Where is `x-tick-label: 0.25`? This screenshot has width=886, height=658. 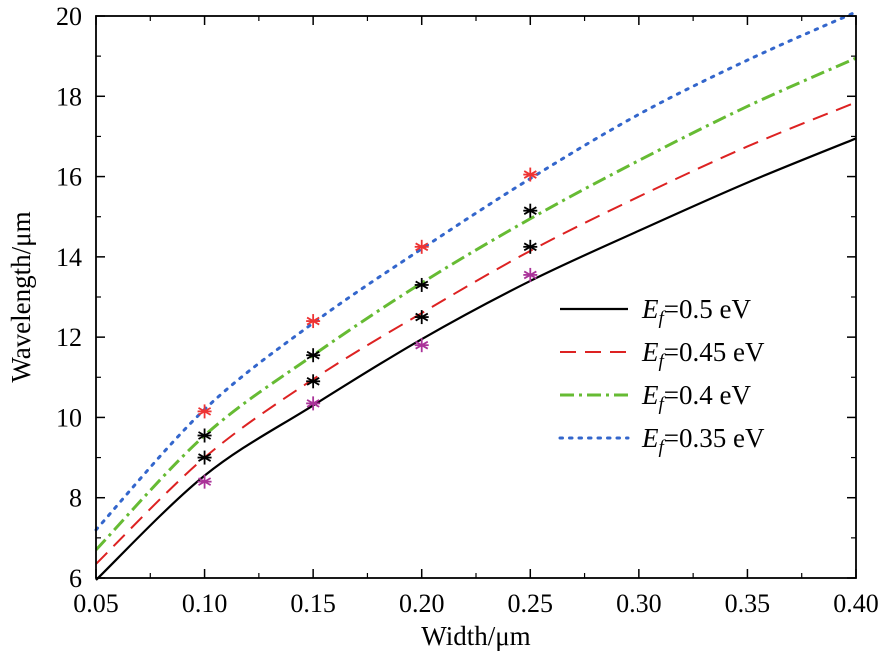
x-tick-label: 0.25 is located at coordinates (531, 603).